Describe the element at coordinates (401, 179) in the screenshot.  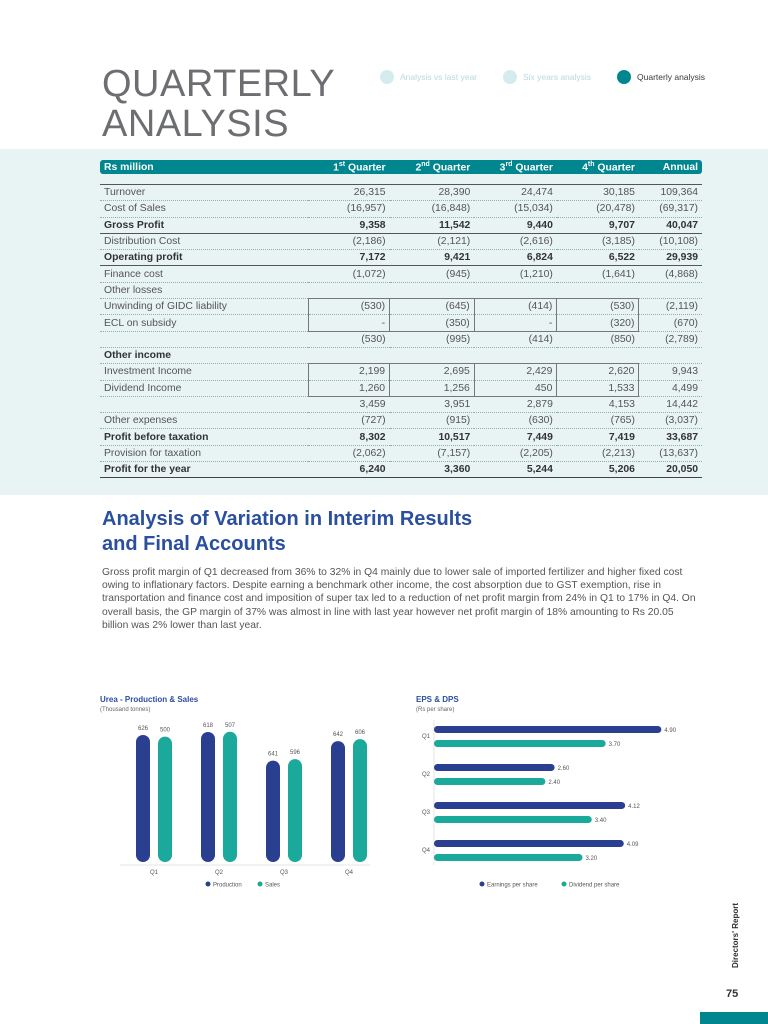
I see `table-spacer-row` at that location.